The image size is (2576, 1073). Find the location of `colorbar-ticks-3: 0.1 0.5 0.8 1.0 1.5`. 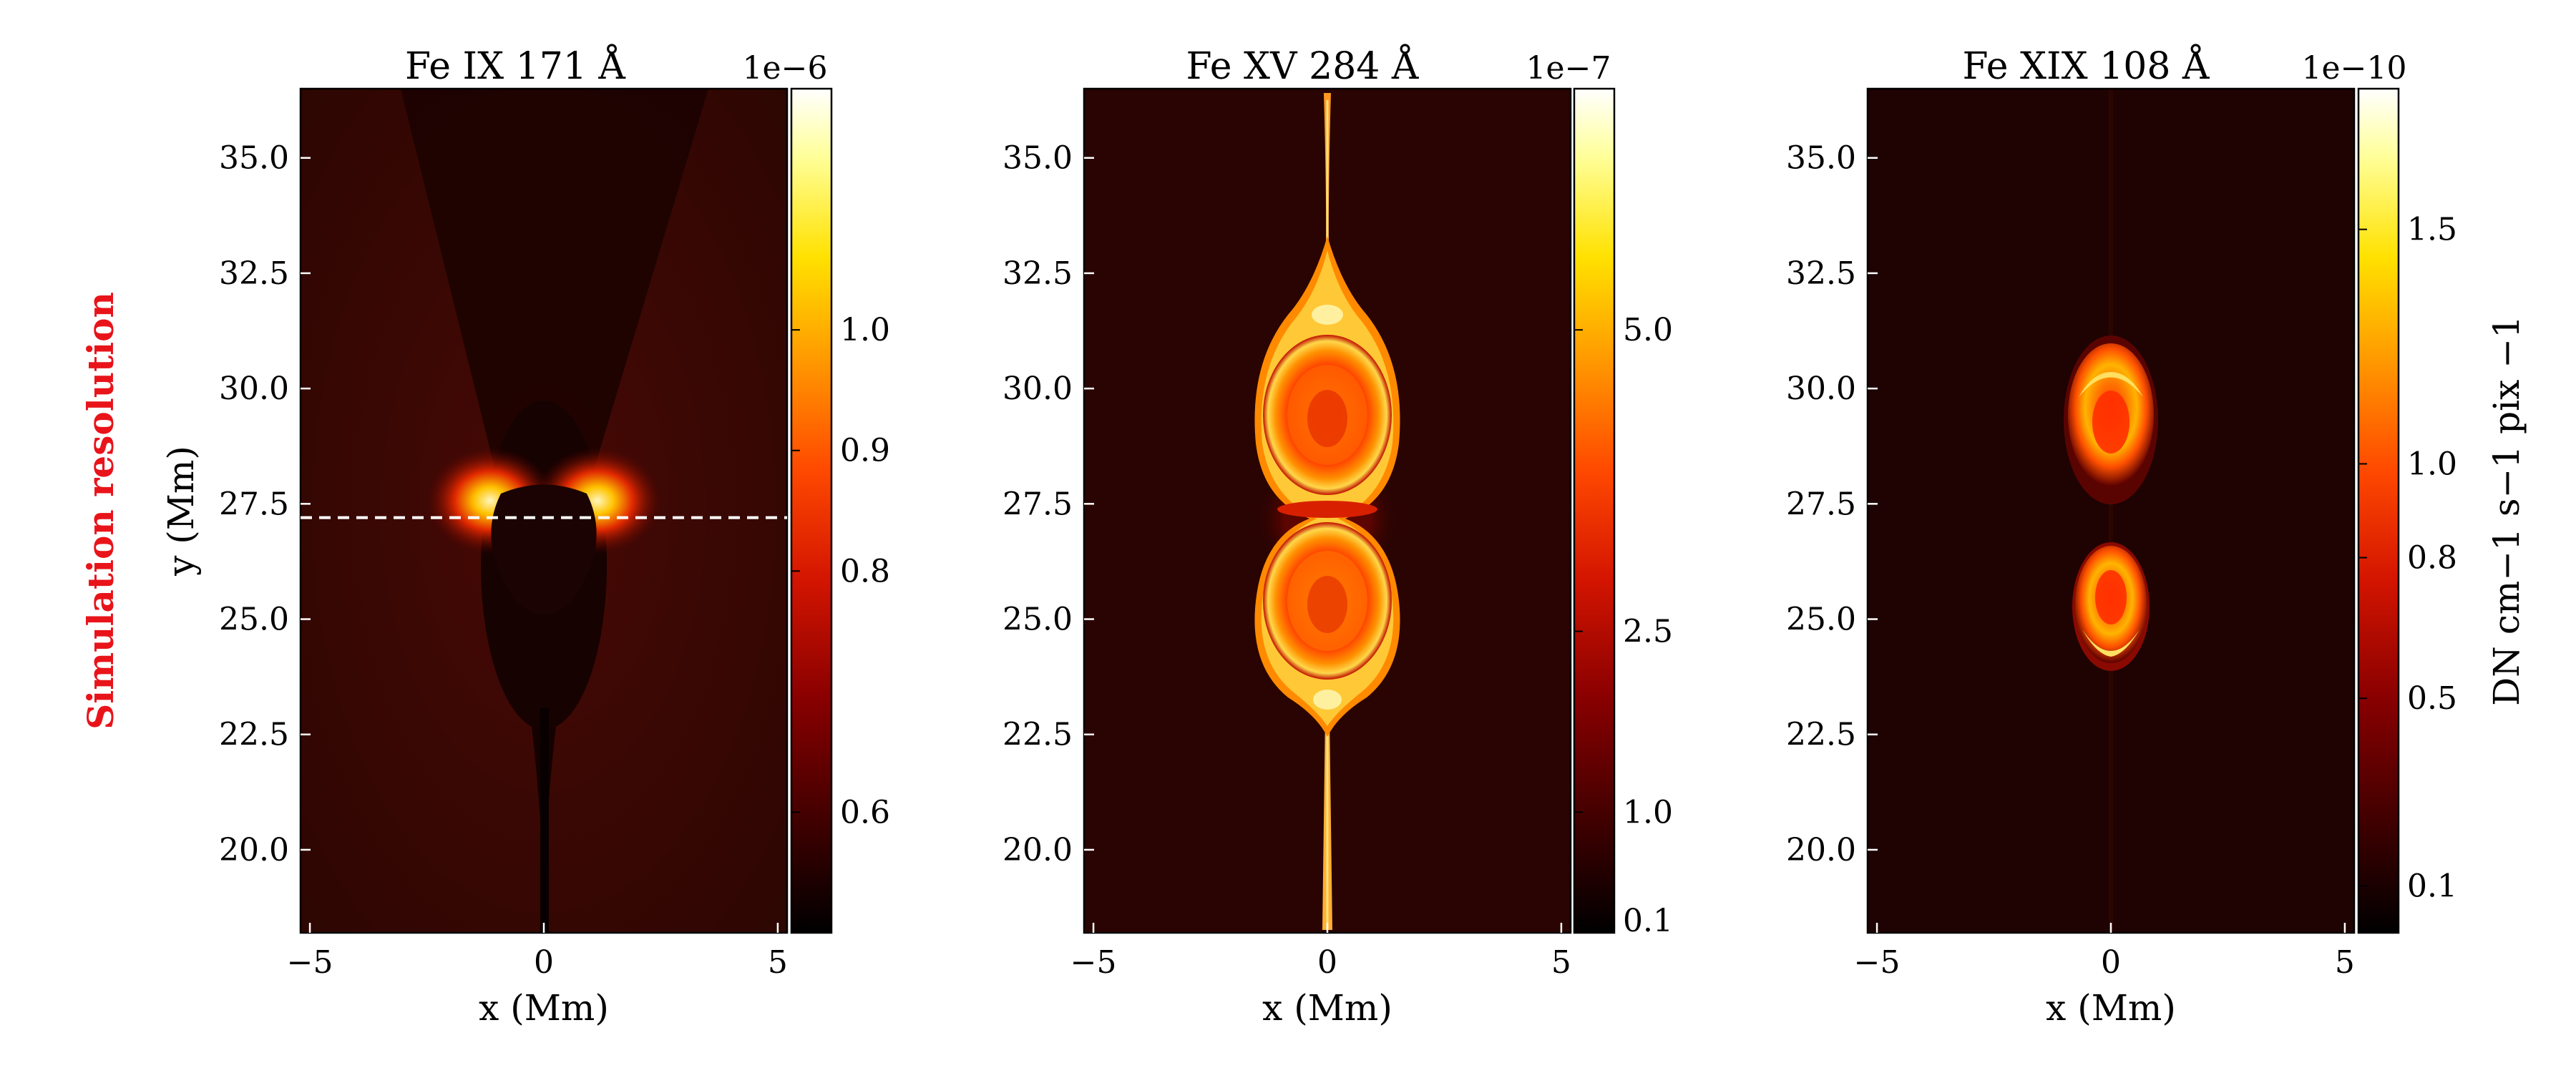

colorbar-ticks-3: 0.1 0.5 0.8 1.0 1.5 is located at coordinates (2407, 558).